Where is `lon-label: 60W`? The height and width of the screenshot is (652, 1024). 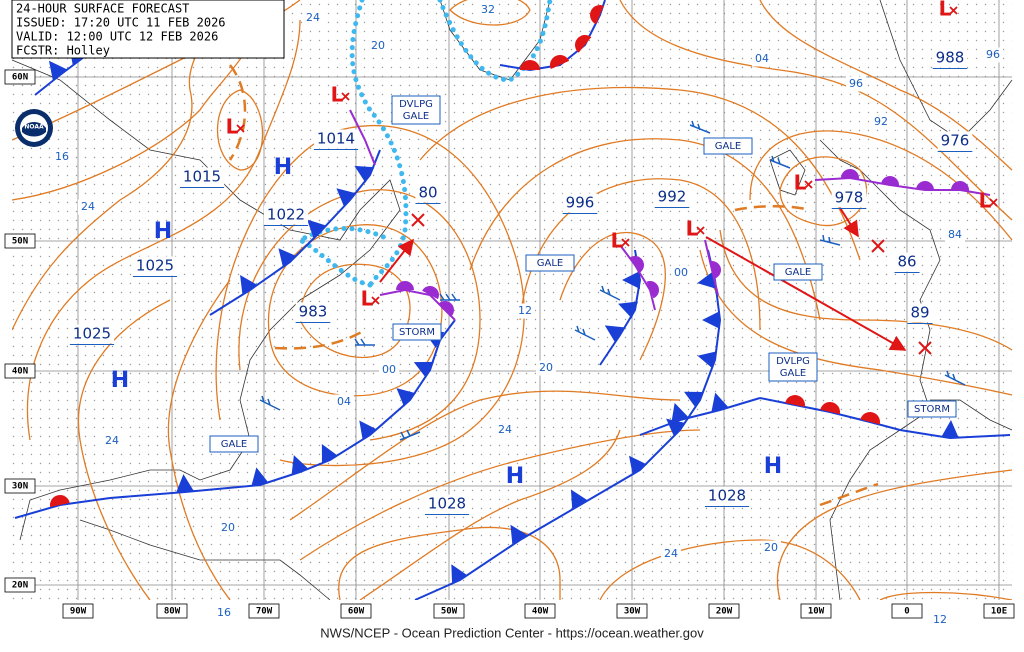
lon-label: 60W is located at coordinates (356, 612).